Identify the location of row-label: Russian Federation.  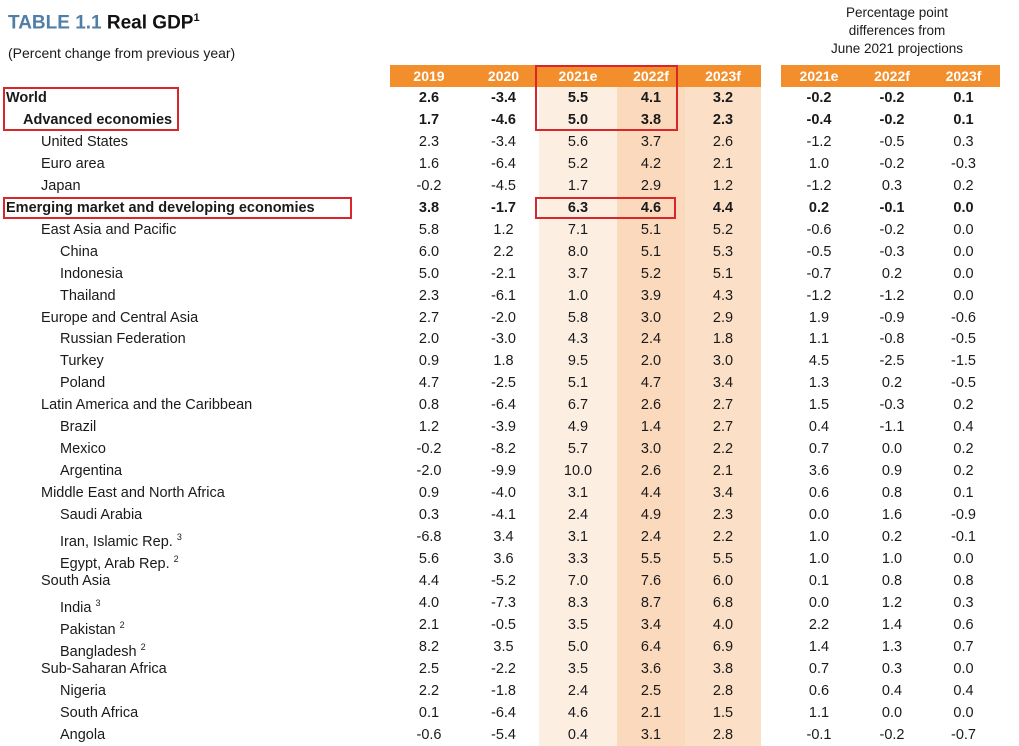
(123, 339).